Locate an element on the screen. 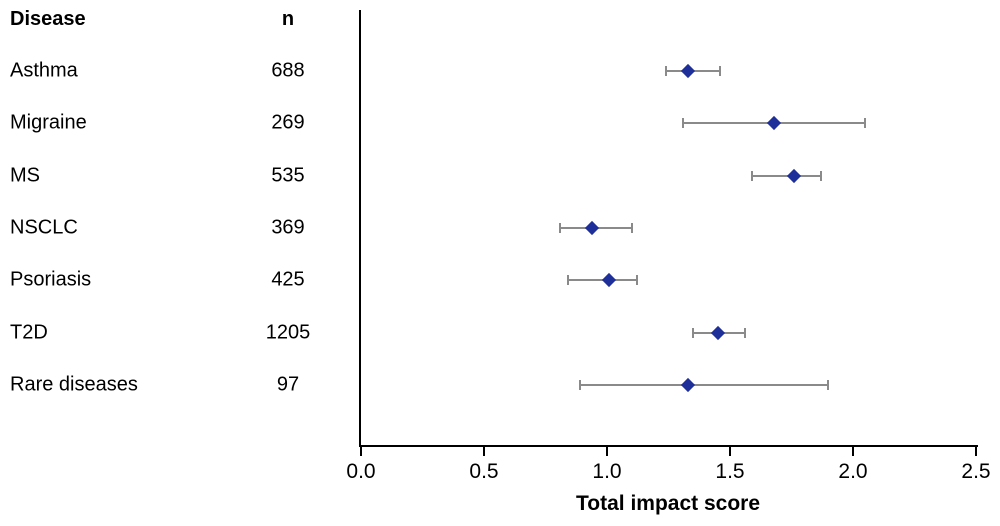 Image resolution: width=1000 pixels, height=526 pixels. n-value: 1205 is located at coordinates (288, 332).